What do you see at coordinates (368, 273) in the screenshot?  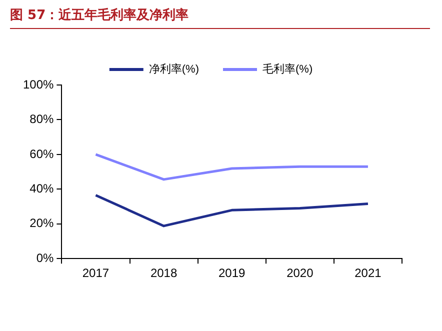 I see `x-tick-label: 2021` at bounding box center [368, 273].